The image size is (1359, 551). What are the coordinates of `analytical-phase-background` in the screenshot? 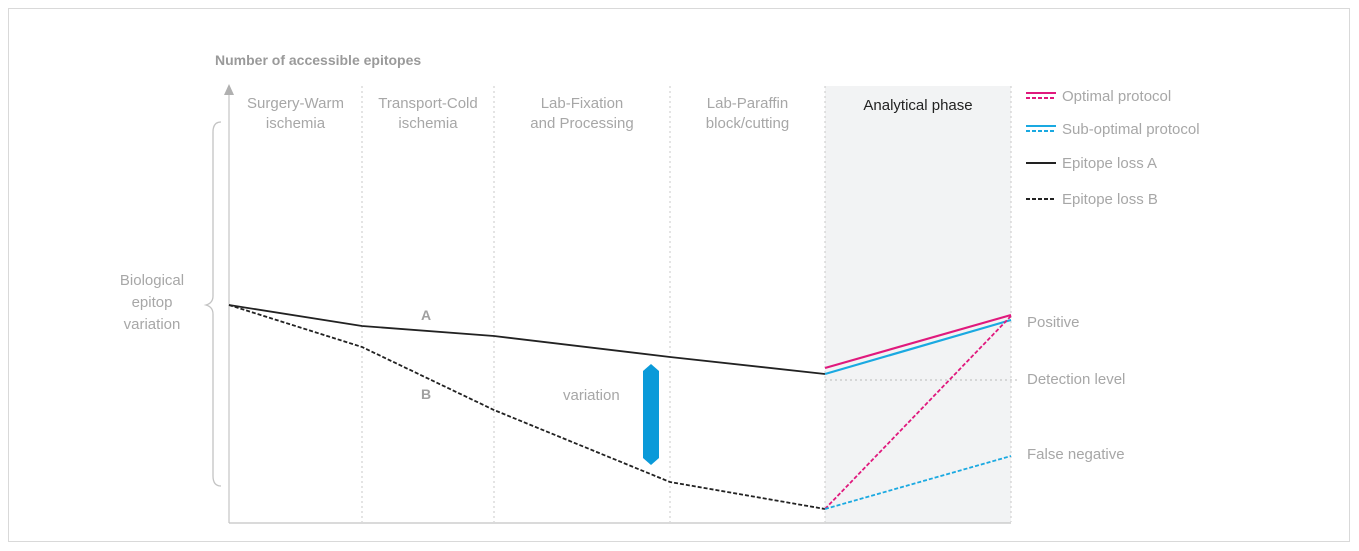 It's located at (918, 304).